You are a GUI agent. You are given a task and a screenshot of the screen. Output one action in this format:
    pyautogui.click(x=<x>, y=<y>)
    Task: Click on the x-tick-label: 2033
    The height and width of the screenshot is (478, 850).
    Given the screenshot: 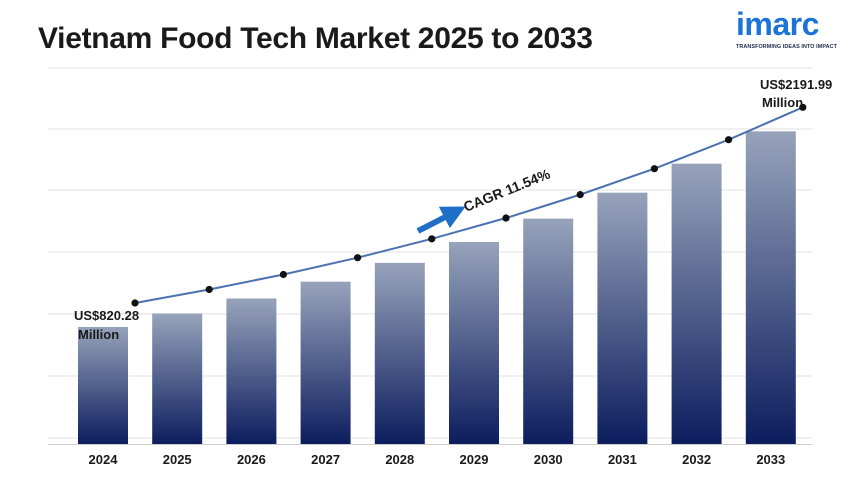 What is the action you would take?
    pyautogui.click(x=770, y=459)
    